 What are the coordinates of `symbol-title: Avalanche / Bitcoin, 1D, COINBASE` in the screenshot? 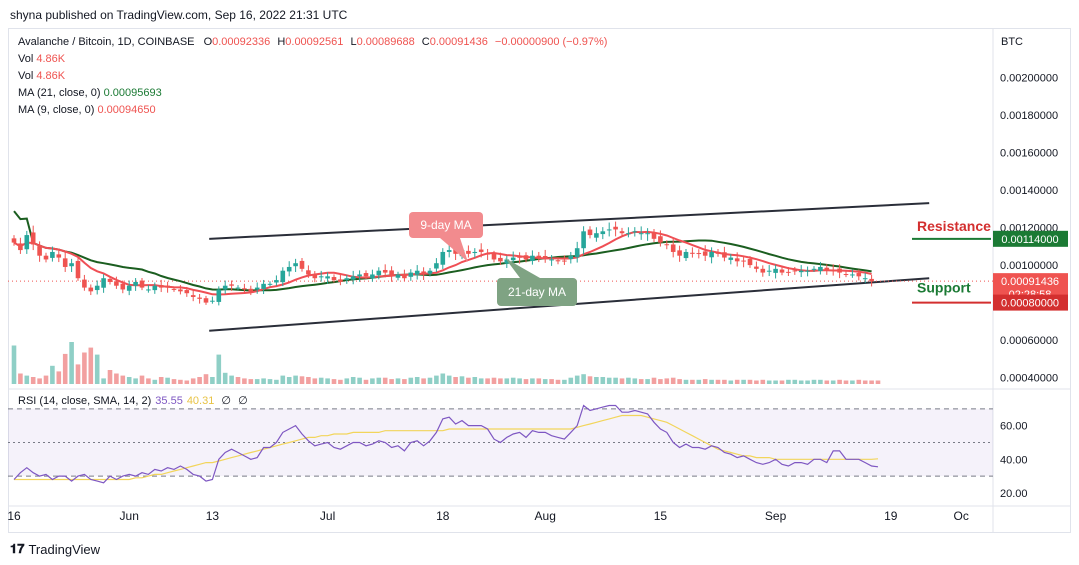 It's located at (106, 42).